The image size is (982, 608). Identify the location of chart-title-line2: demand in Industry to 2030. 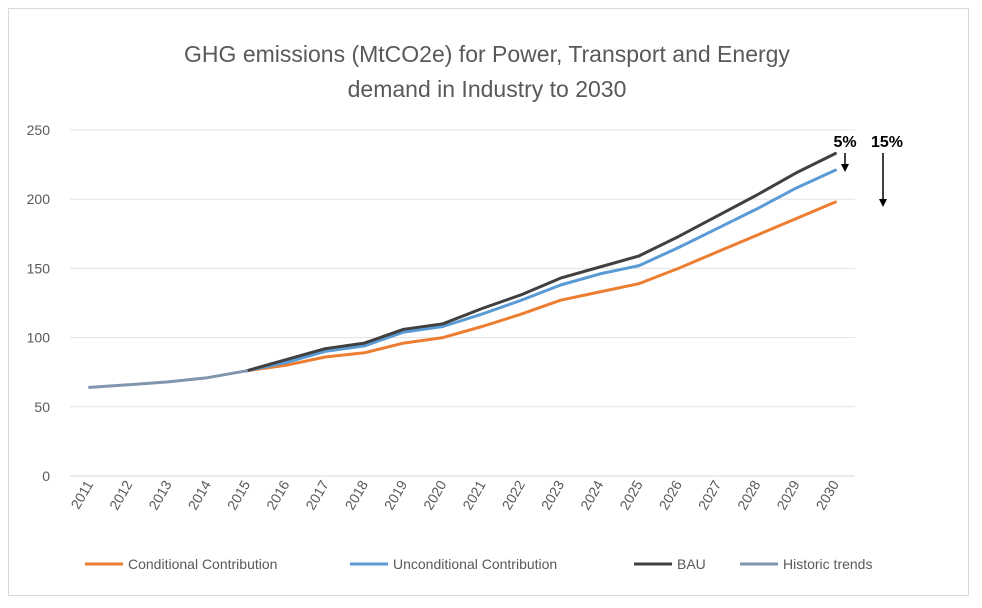
(487, 89).